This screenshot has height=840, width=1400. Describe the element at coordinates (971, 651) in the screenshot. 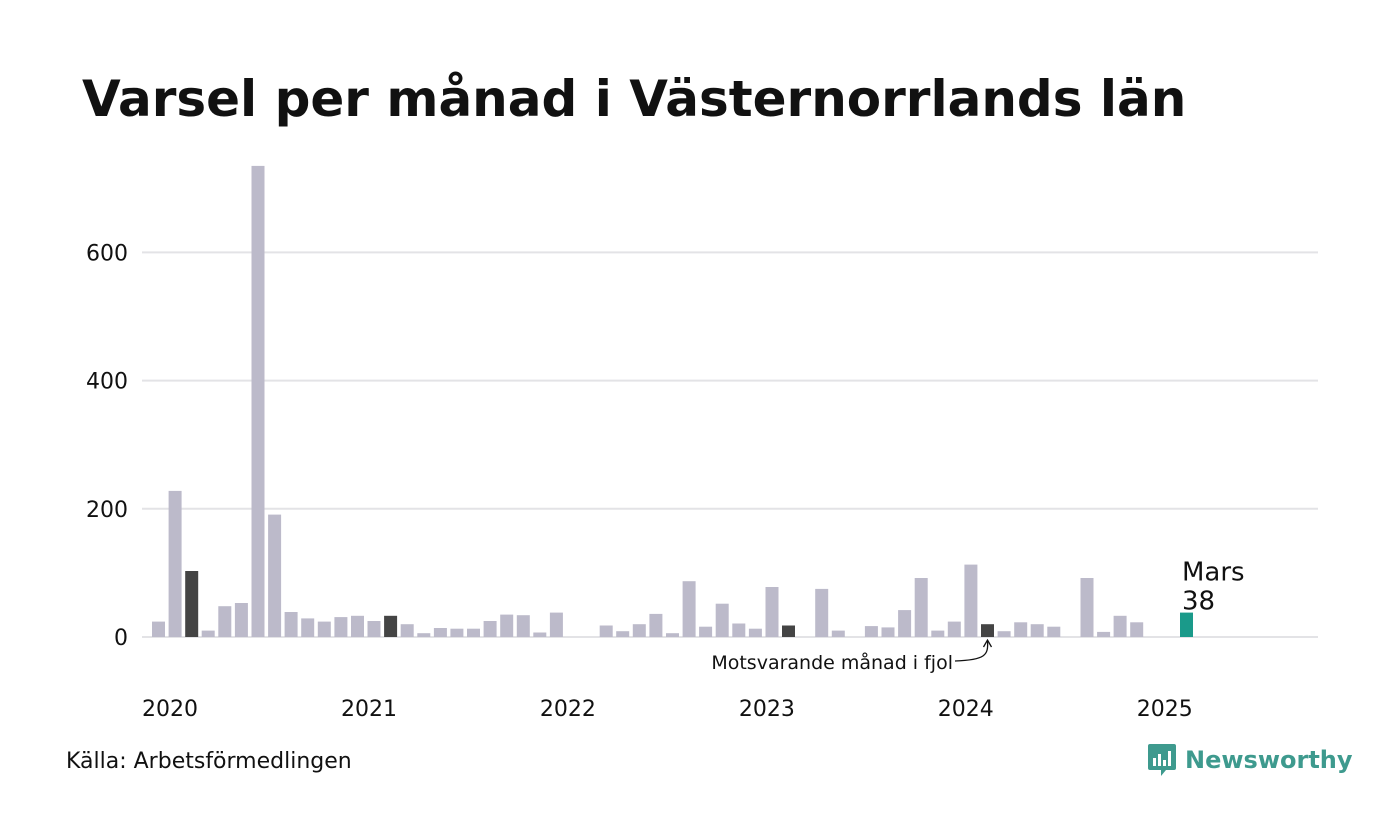

I see `annotation-arrow-line` at that location.